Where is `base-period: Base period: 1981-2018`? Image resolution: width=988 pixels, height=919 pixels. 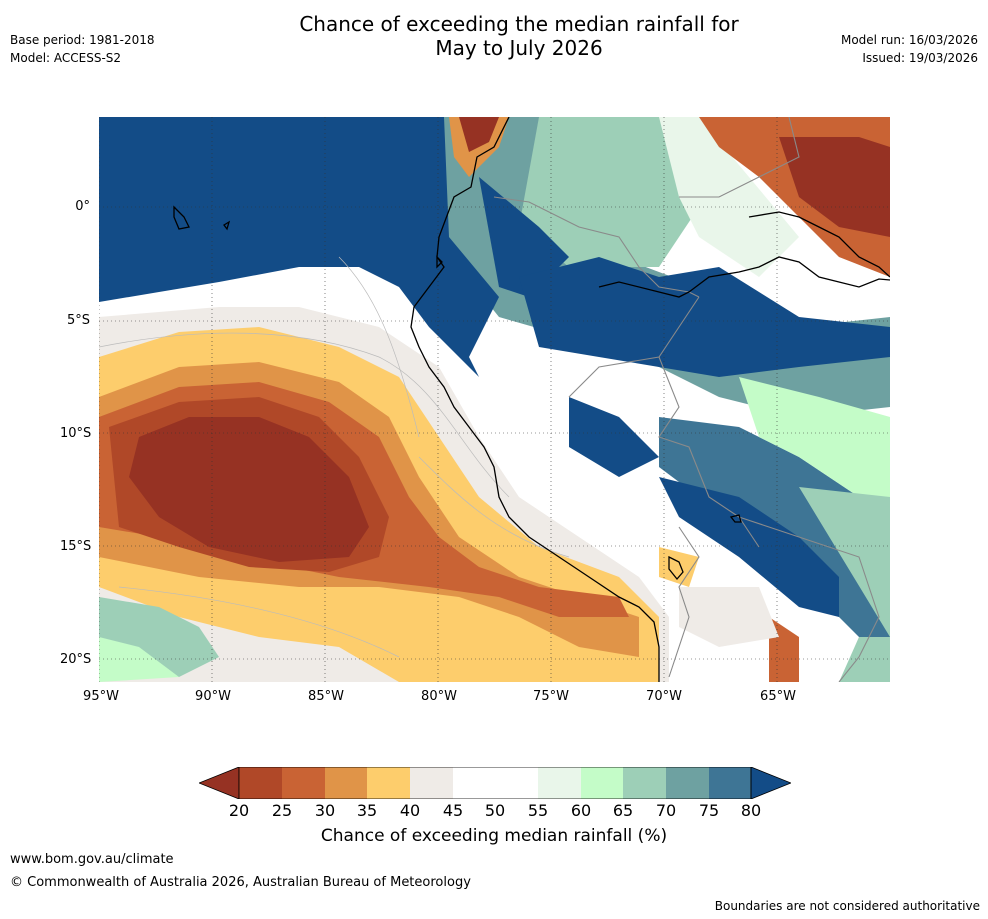 base-period: Base period: 1981-2018 is located at coordinates (82, 40).